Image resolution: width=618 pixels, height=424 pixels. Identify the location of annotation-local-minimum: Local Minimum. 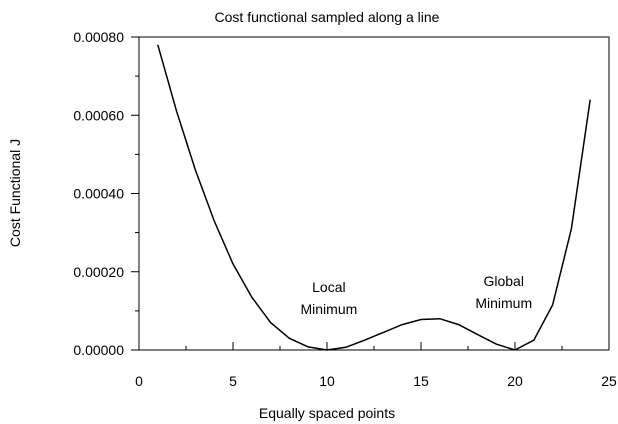
(328, 298).